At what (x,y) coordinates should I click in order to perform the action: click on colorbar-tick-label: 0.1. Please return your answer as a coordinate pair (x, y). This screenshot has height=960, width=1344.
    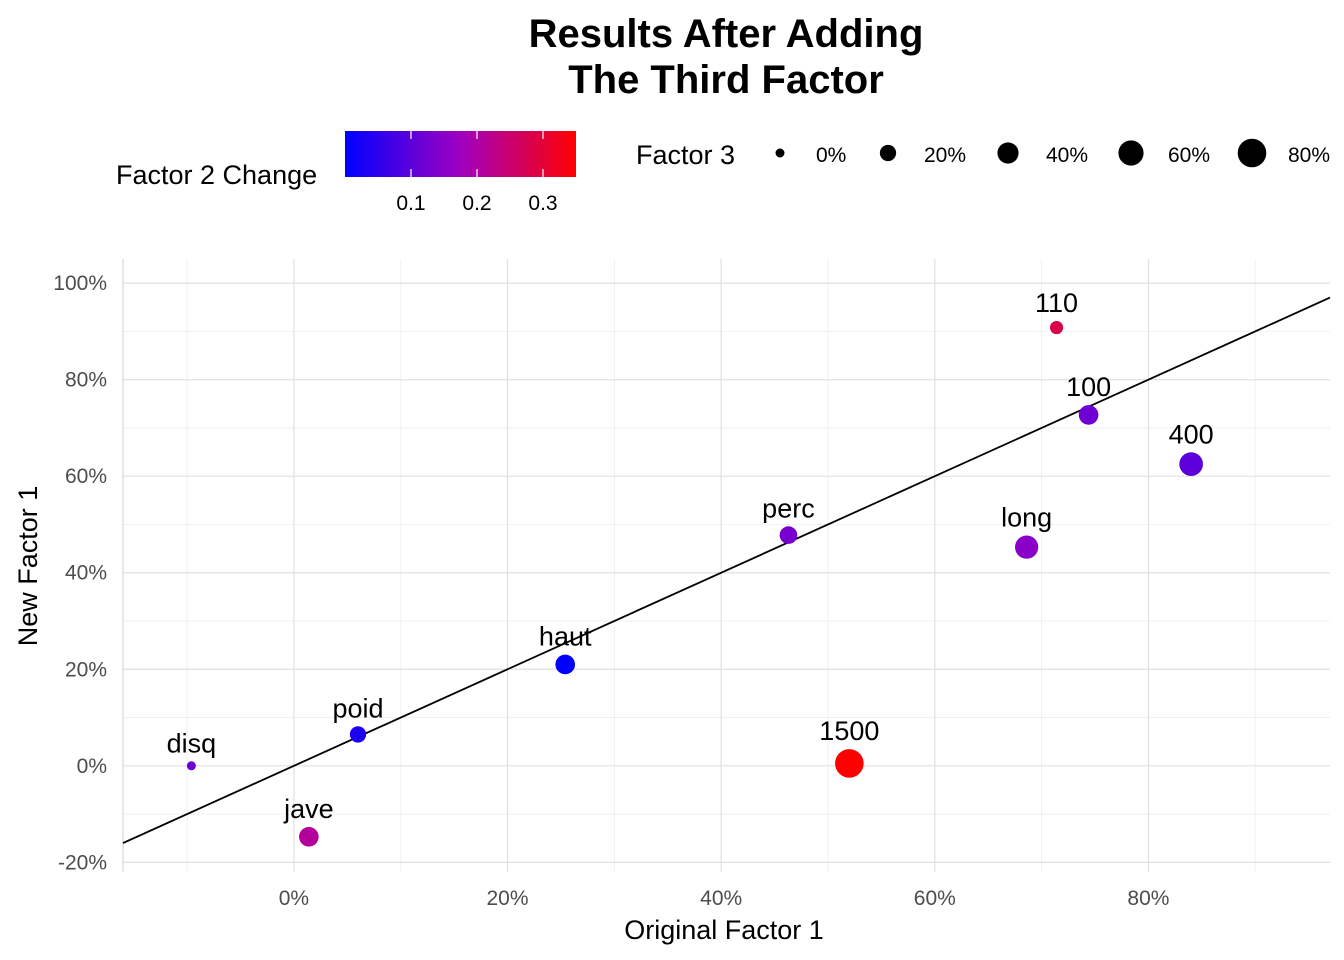
    Looking at the image, I should click on (410, 203).